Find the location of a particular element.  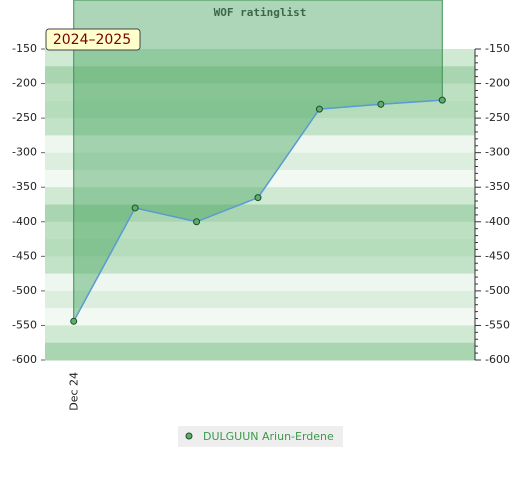

y-tick-label: -150 is located at coordinates (24, 48).